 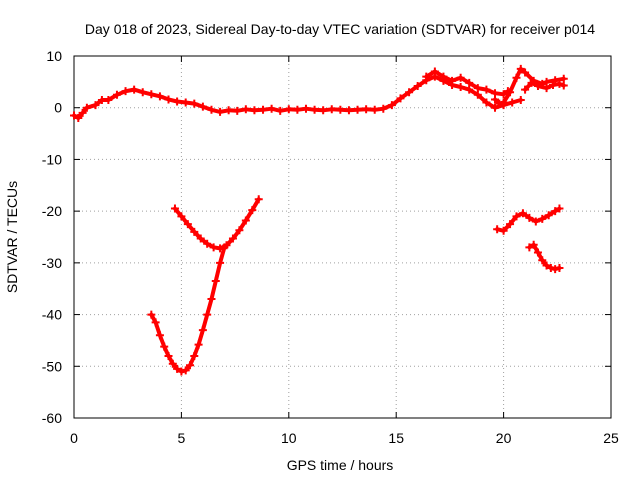 I want to click on series-line, so click(x=188, y=309).